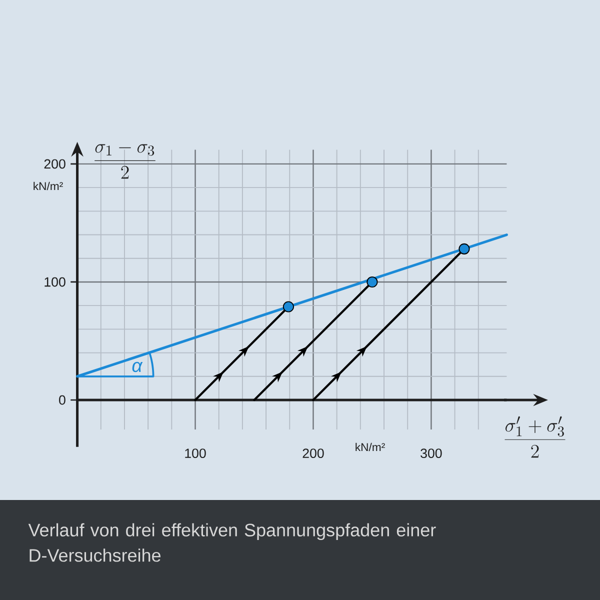  I want to click on x-tick-label: 300, so click(431, 453).